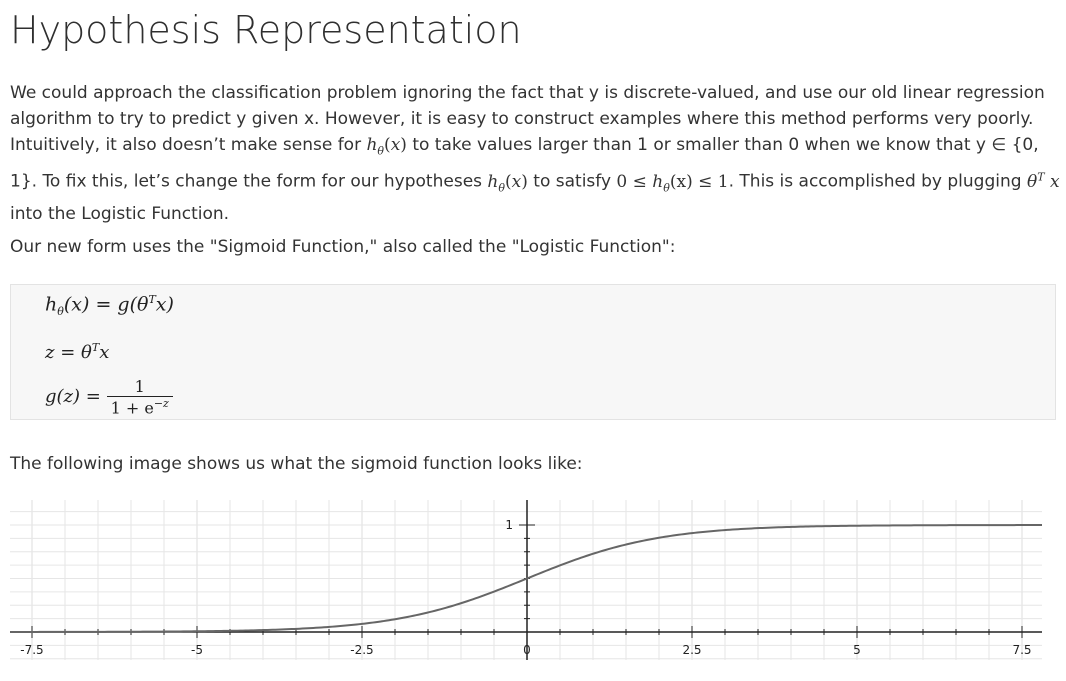  I want to click on z-equation: z = θTx, so click(77, 352).